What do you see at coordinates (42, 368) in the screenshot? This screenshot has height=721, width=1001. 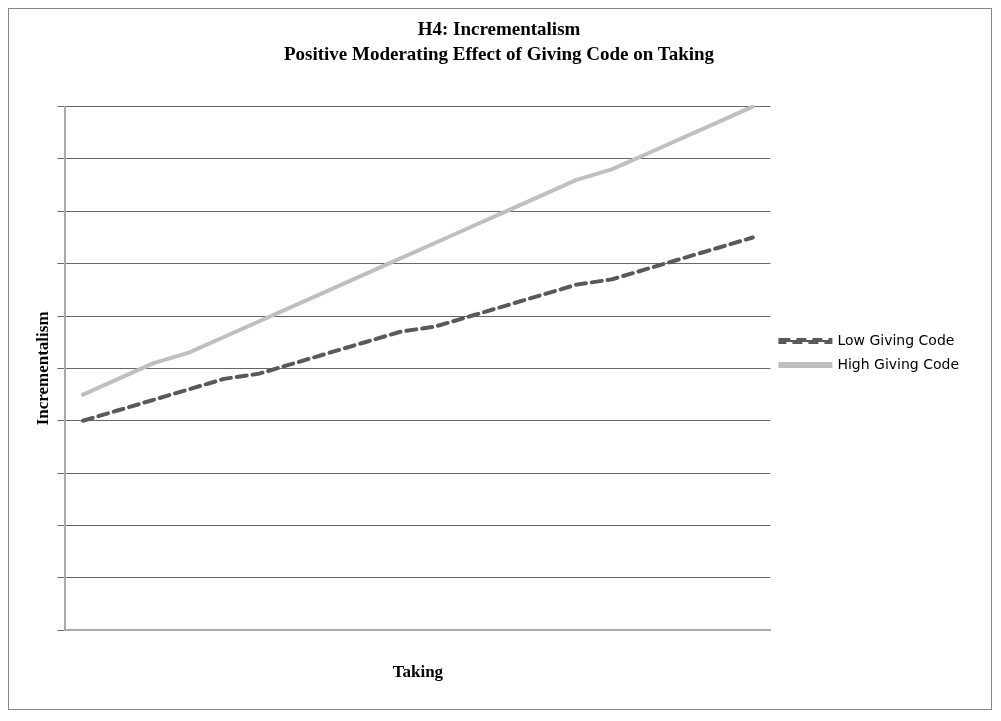 I see `y-axis-title: Incrementalism` at bounding box center [42, 368].